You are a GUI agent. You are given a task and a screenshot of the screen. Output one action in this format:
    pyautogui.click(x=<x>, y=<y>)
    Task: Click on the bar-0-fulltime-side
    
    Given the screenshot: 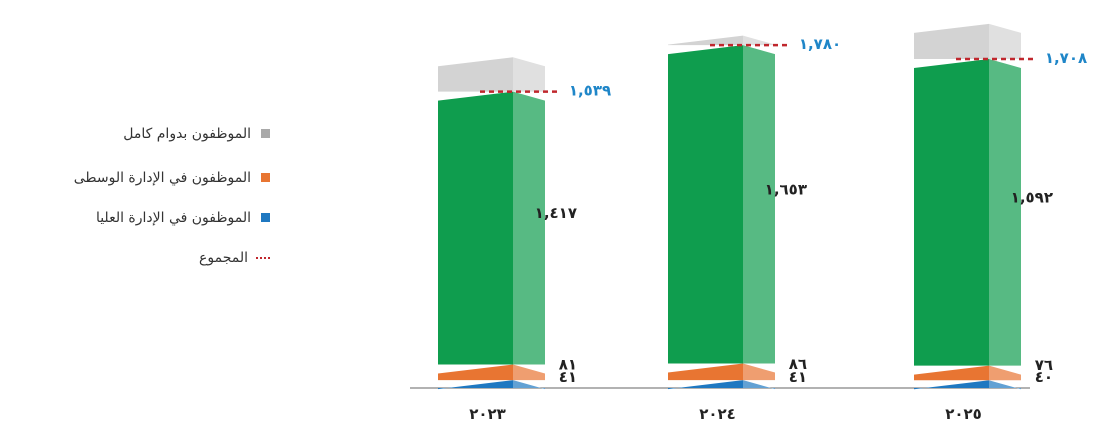 What is the action you would take?
    pyautogui.click(x=529, y=228)
    